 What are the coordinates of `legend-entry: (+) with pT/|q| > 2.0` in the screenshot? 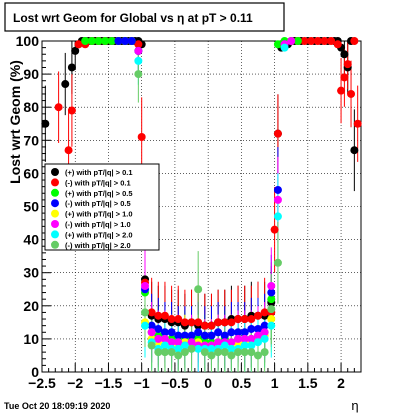 It's located at (99, 234).